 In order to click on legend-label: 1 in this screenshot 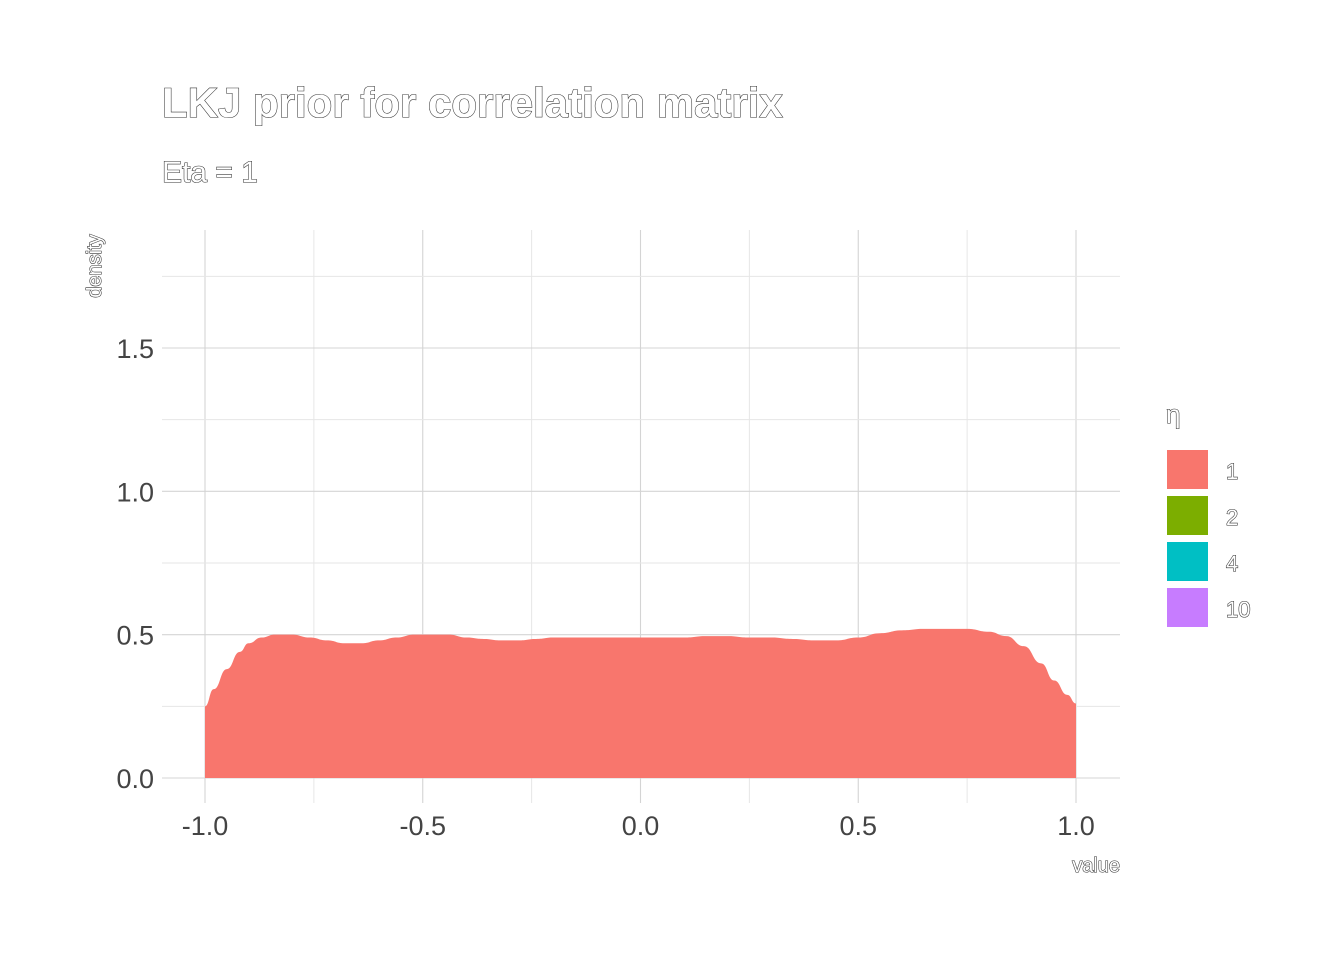, I will do `click(1232, 471)`.